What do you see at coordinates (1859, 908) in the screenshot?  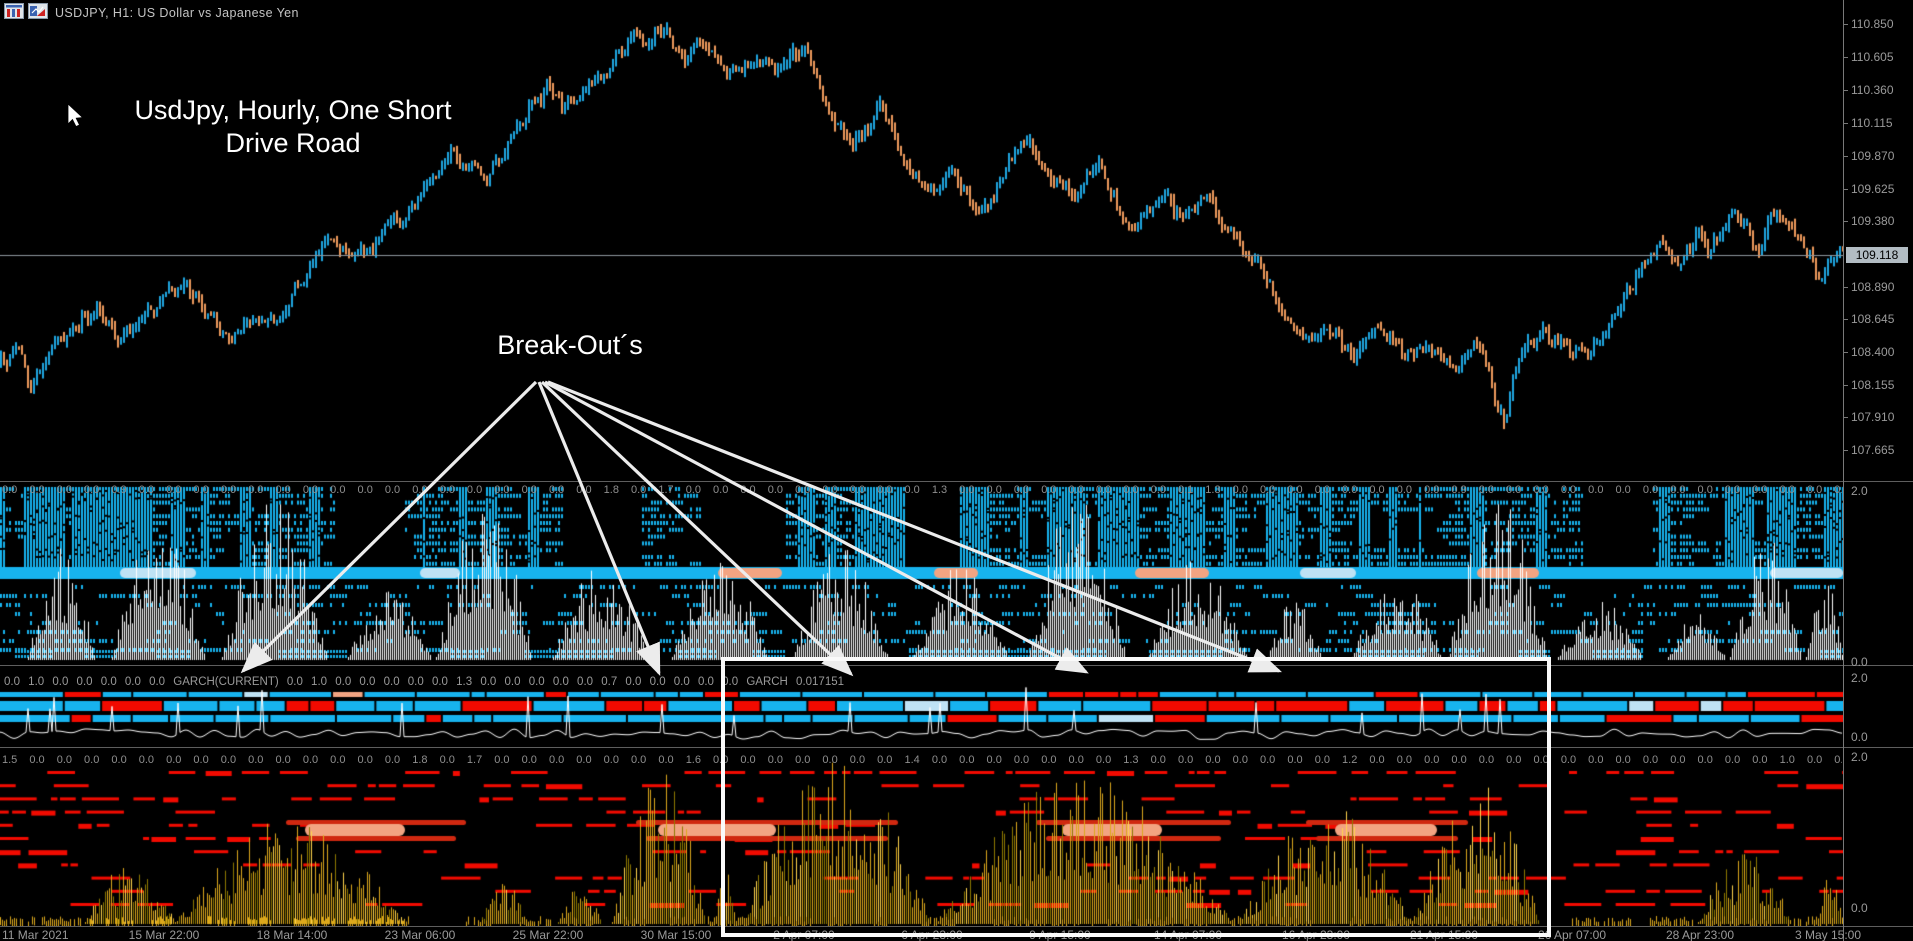 I see `panel3-scale-min: 0.0` at bounding box center [1859, 908].